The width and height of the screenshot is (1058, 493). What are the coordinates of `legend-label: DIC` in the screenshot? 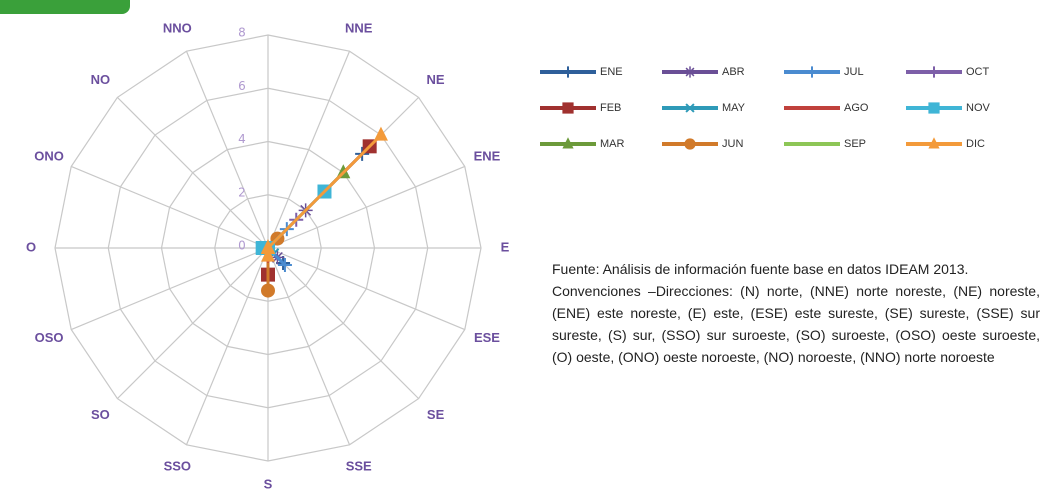 It's located at (975, 144).